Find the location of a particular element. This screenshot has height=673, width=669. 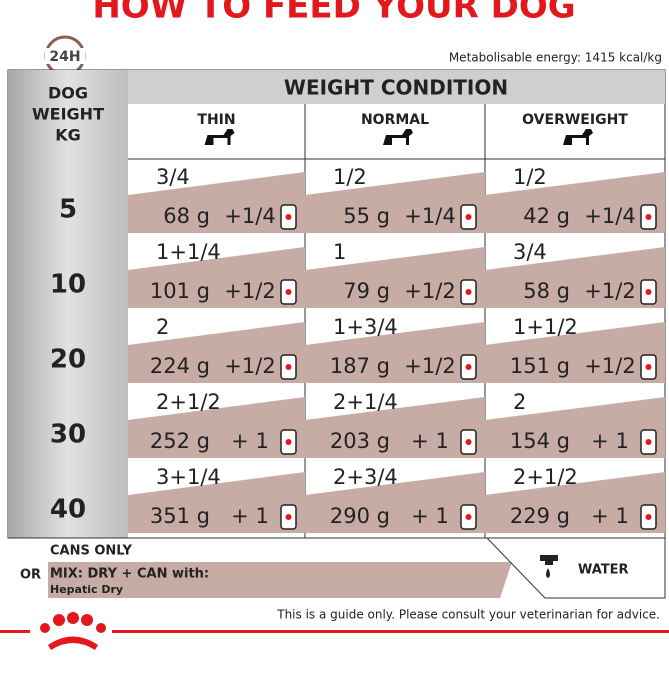

mix: MIX: DRY + CAN with: is located at coordinates (129, 574).